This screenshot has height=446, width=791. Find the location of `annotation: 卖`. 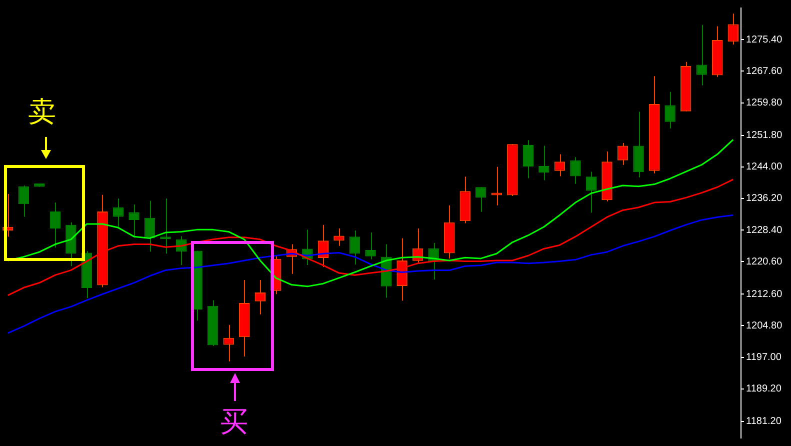

annotation: 卖 is located at coordinates (42, 111).